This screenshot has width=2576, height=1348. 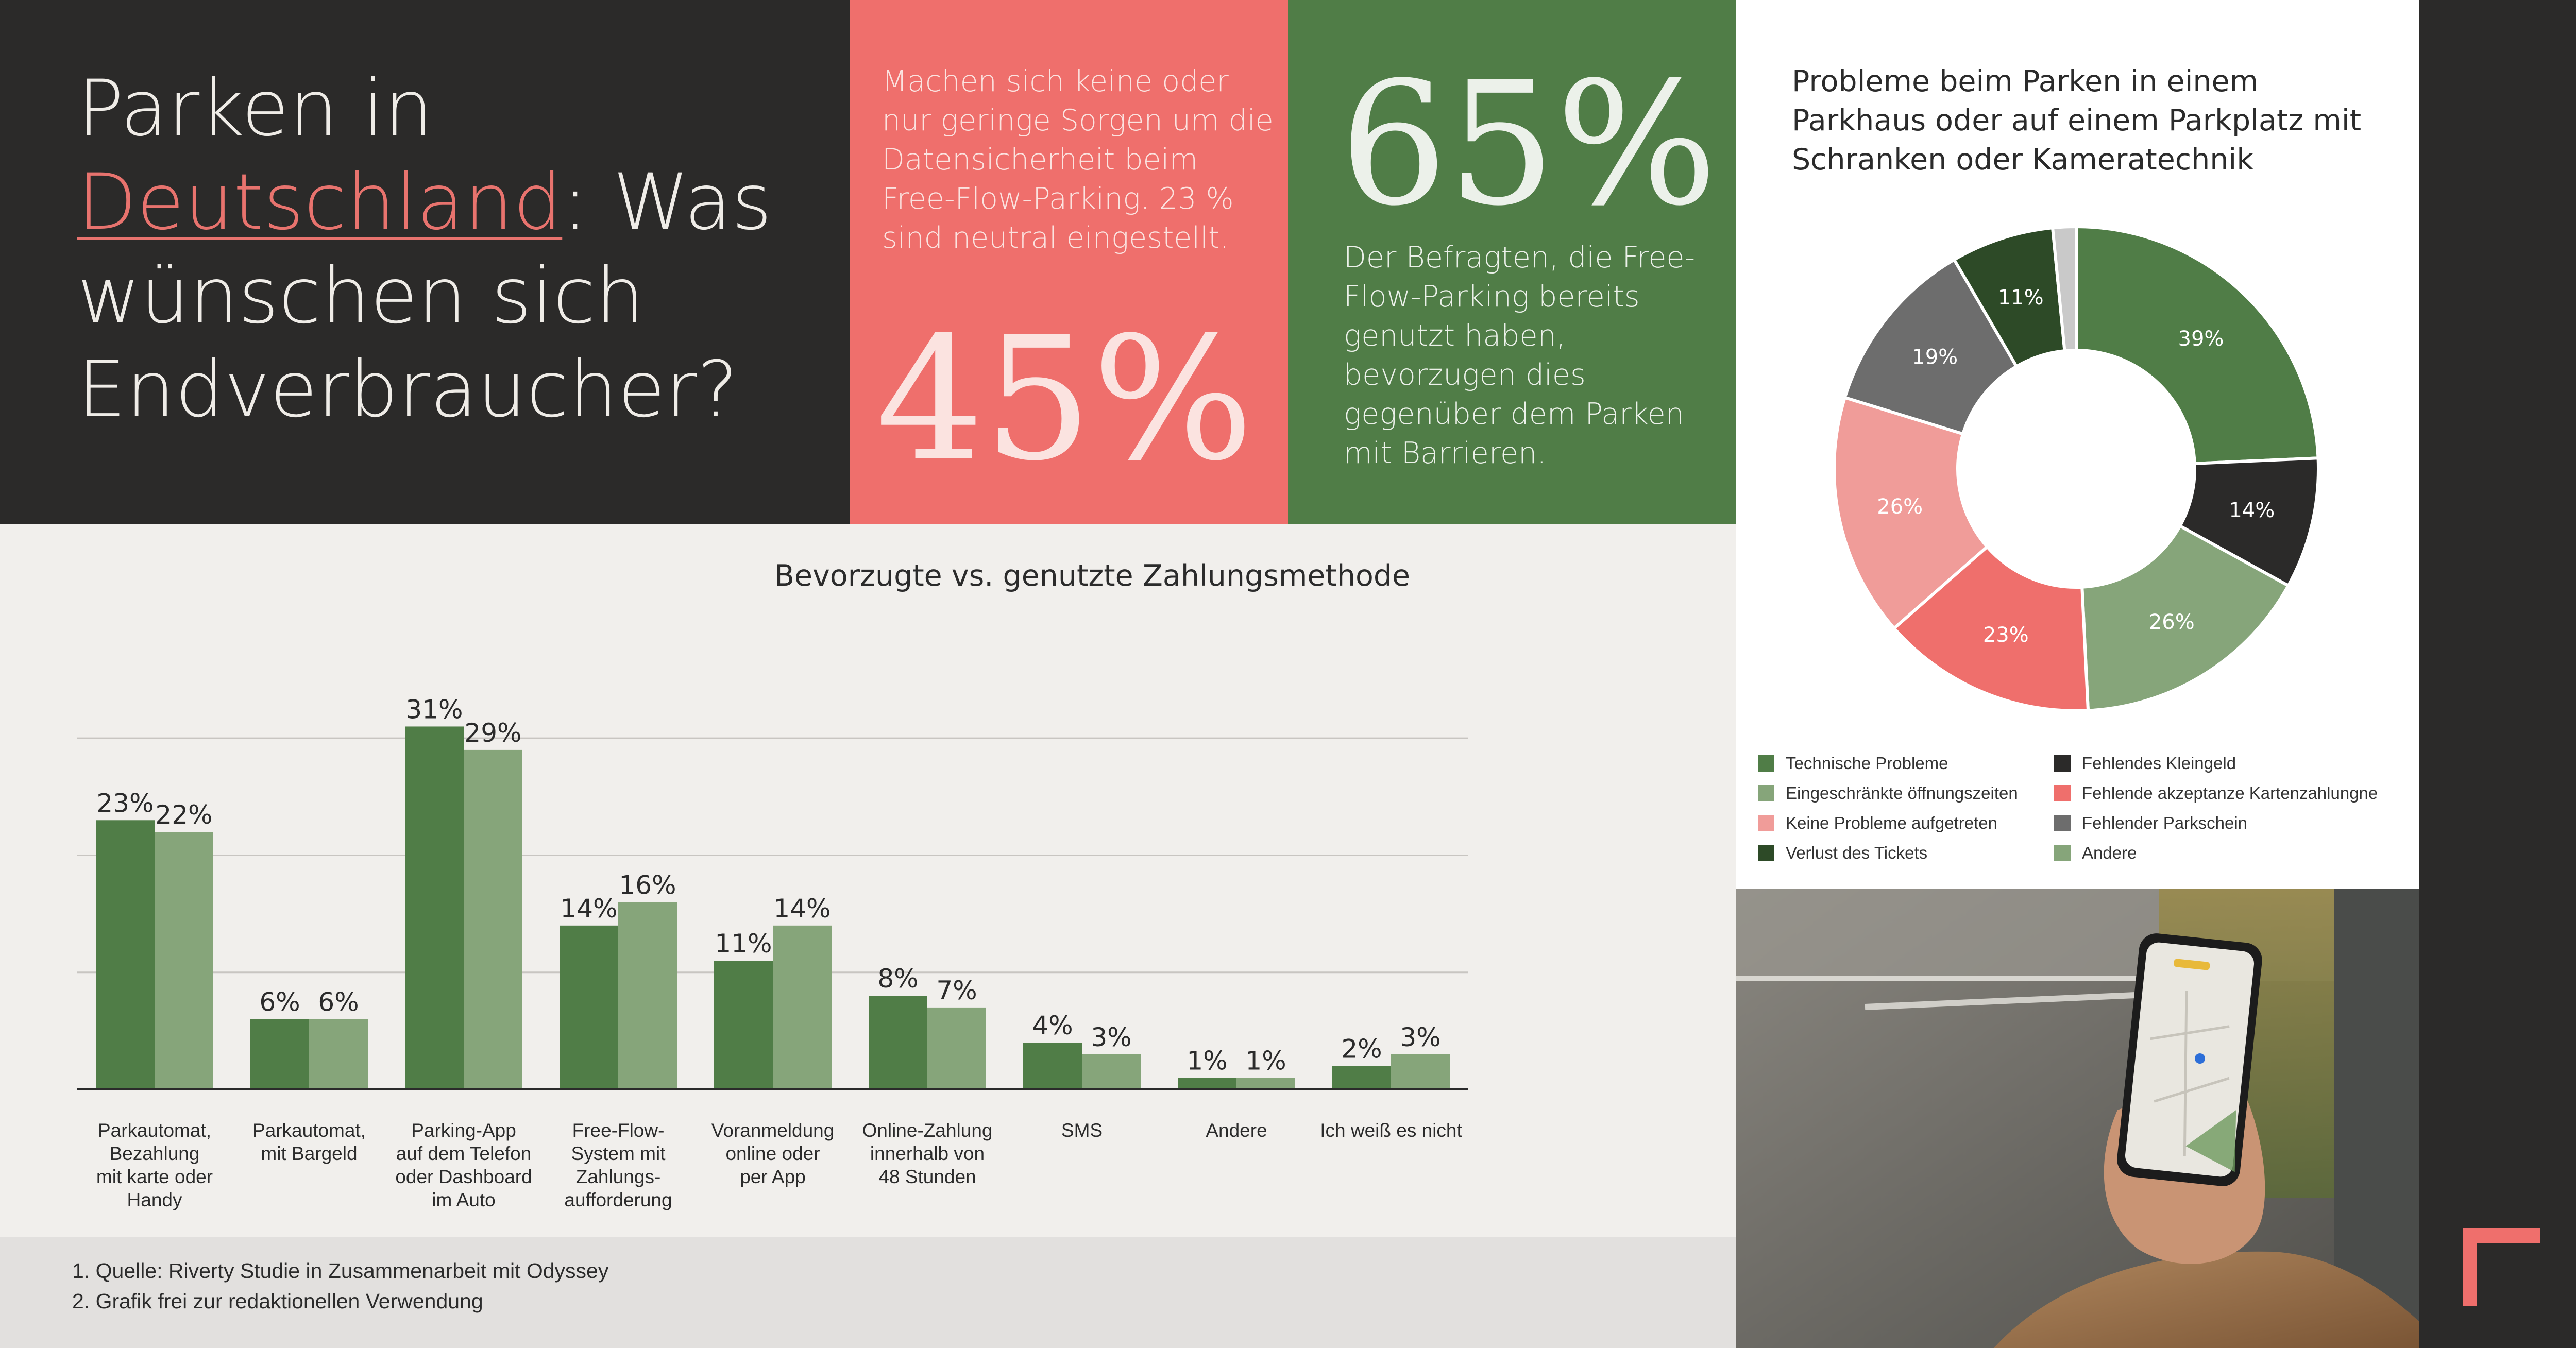 What do you see at coordinates (773, 1153) in the screenshot?
I see `x-tick-label: Voranmeldung online oder per App` at bounding box center [773, 1153].